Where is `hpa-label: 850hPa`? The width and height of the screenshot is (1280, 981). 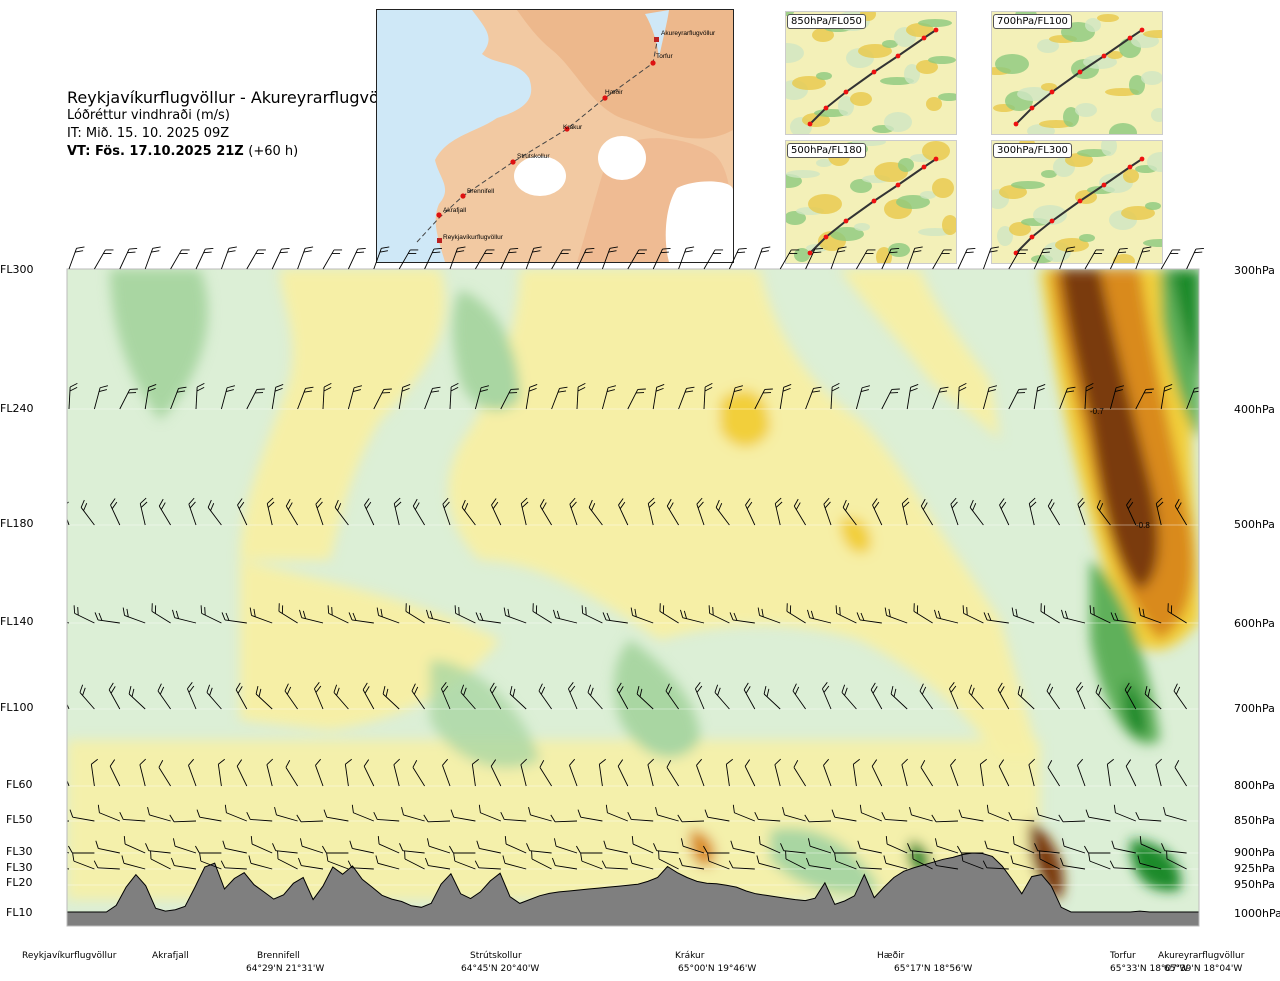
hpa-label: 850hPa is located at coordinates (1254, 820).